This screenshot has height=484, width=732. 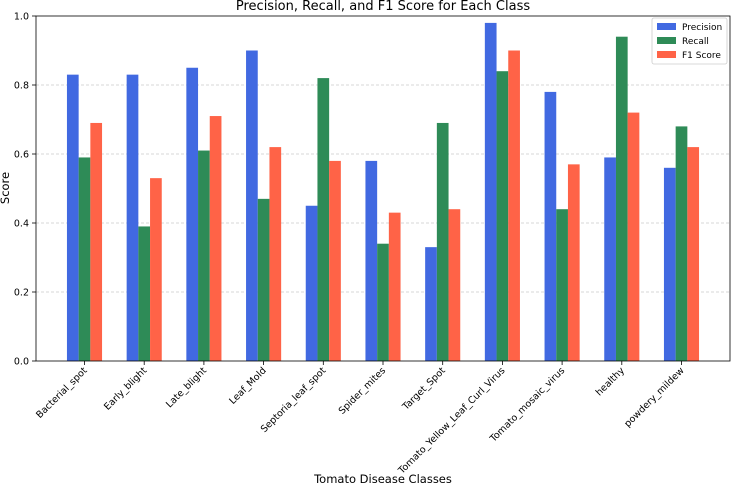 What do you see at coordinates (702, 28) in the screenshot?
I see `legend-label: Precision` at bounding box center [702, 28].